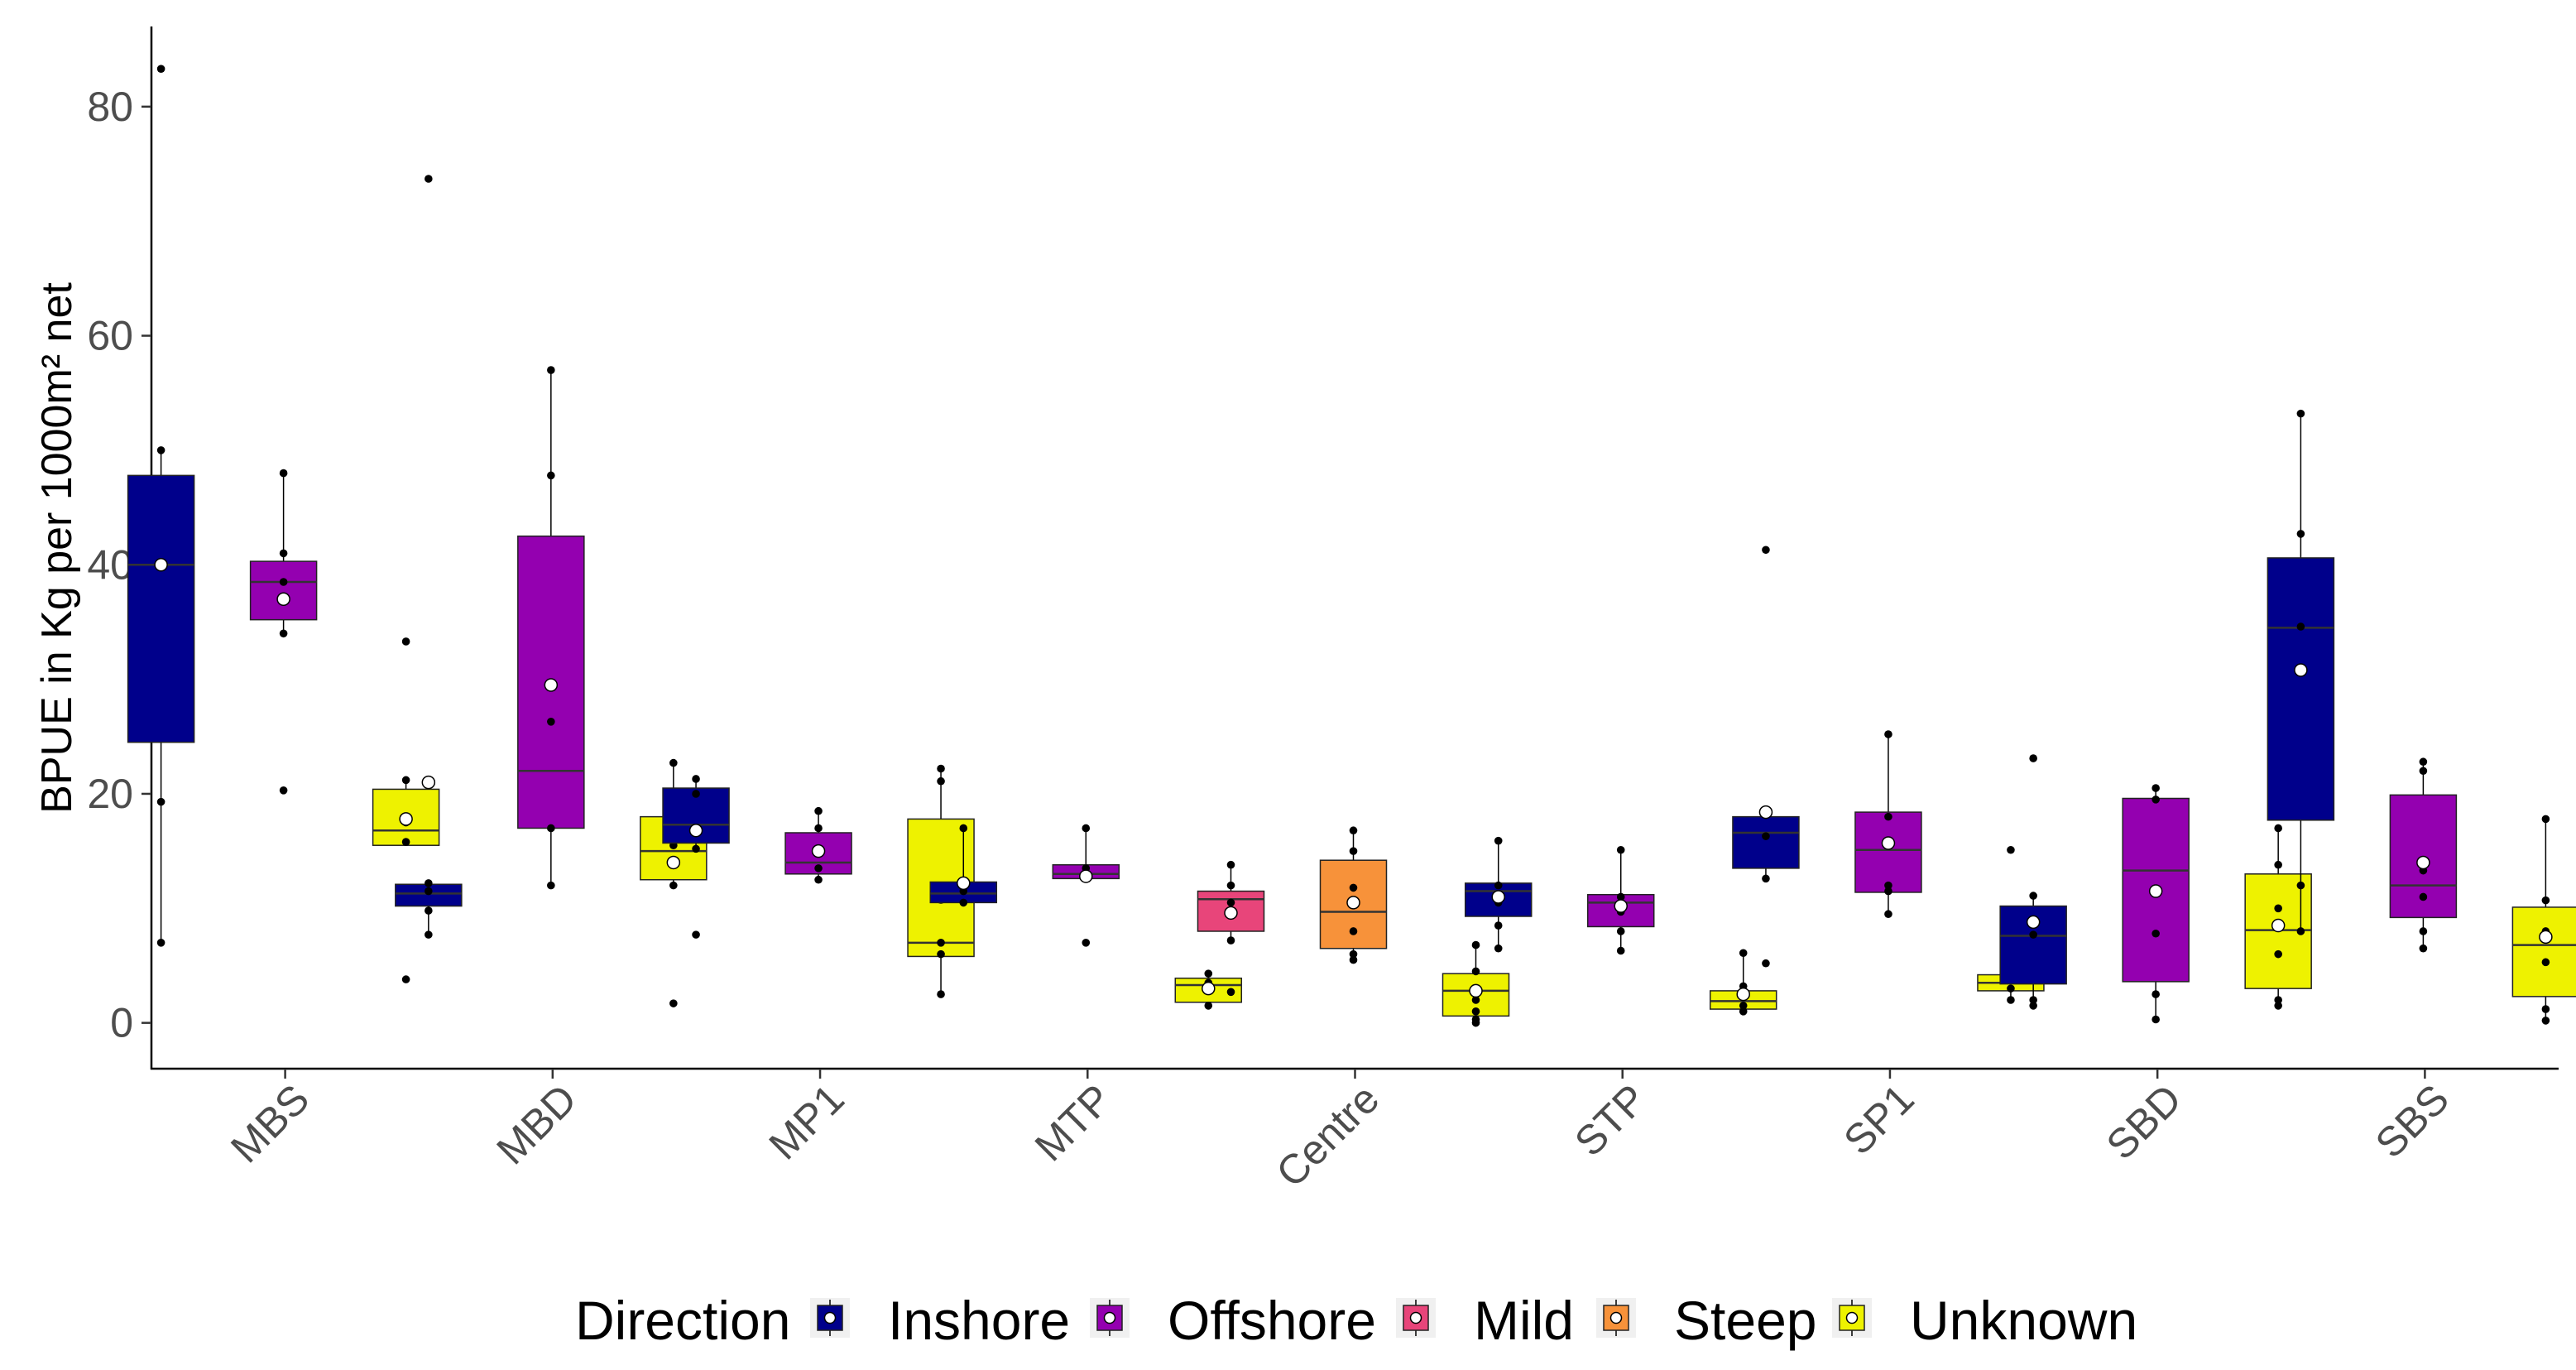 The width and height of the screenshot is (2576, 1370). I want to click on box-centre-mild, so click(1231, 928).